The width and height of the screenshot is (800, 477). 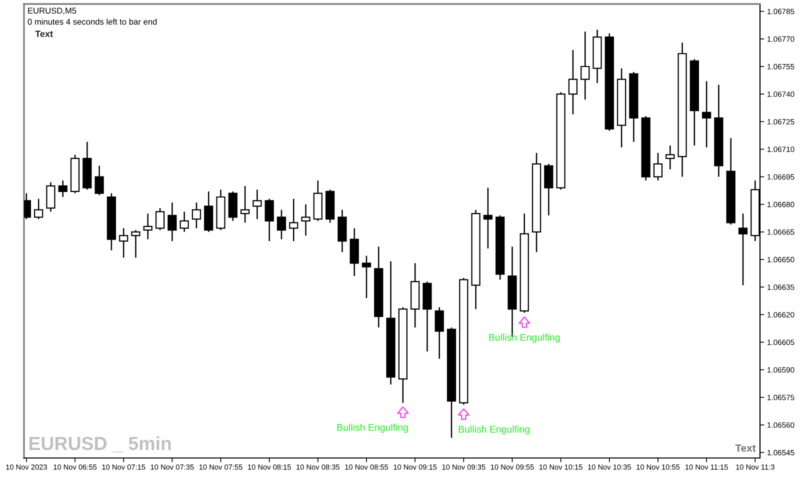 What do you see at coordinates (100, 444) in the screenshot?
I see `annotation: EURUSD _ 5min` at bounding box center [100, 444].